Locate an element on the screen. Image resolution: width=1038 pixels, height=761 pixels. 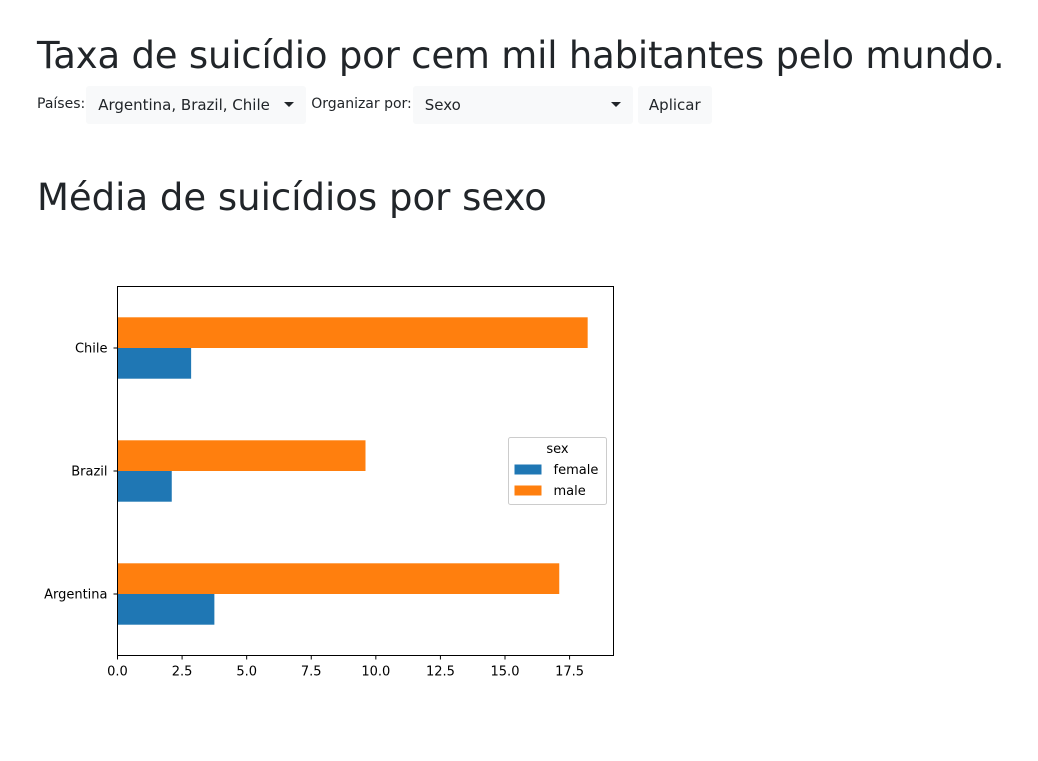
x-tick-label: 10.0 is located at coordinates (375, 672).